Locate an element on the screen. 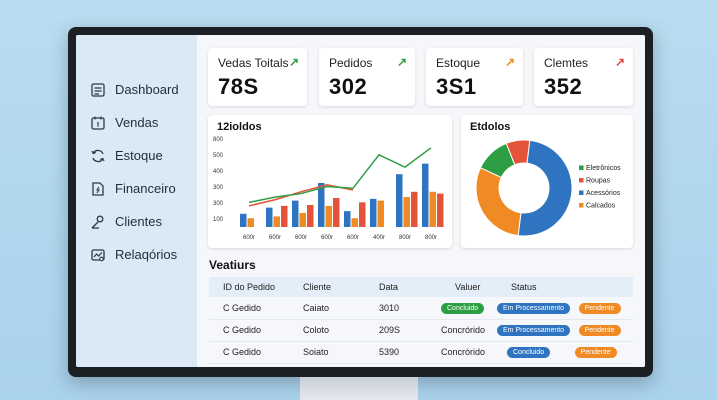 This screenshot has height=400, width=717. x-tick-label: 400r is located at coordinates (379, 238).